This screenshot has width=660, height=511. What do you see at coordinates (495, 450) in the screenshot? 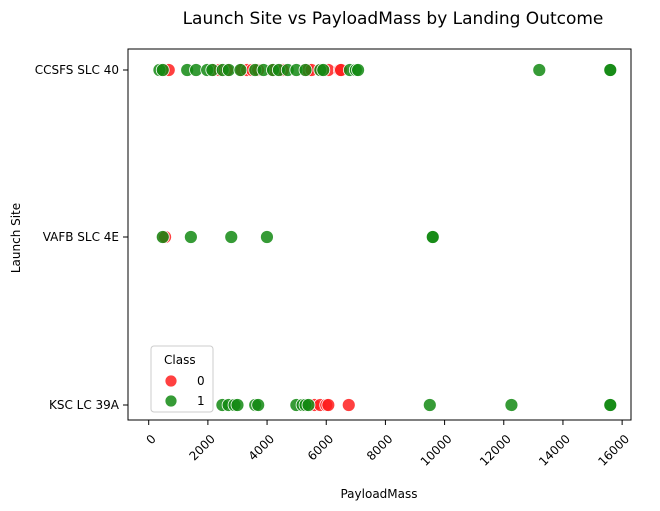
I see `x-tick-label: 12000` at bounding box center [495, 450].